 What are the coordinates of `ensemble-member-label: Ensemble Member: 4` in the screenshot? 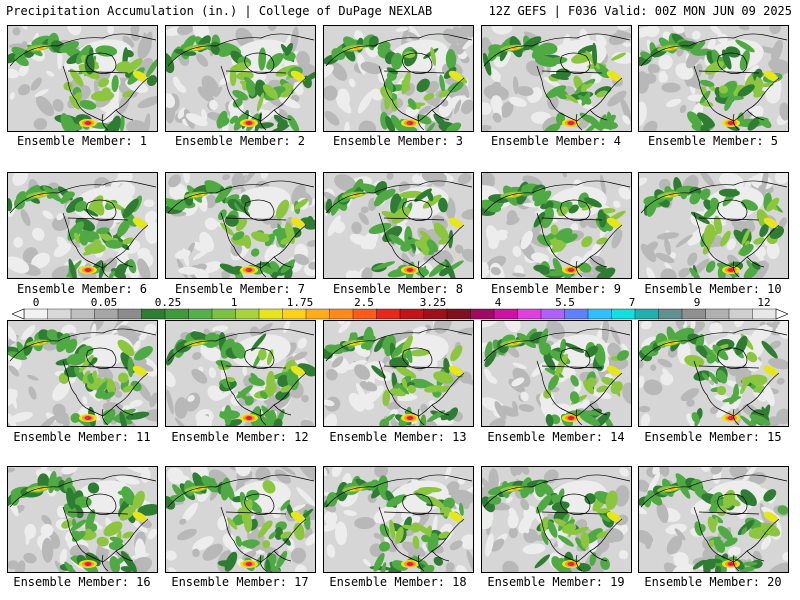 It's located at (556, 141).